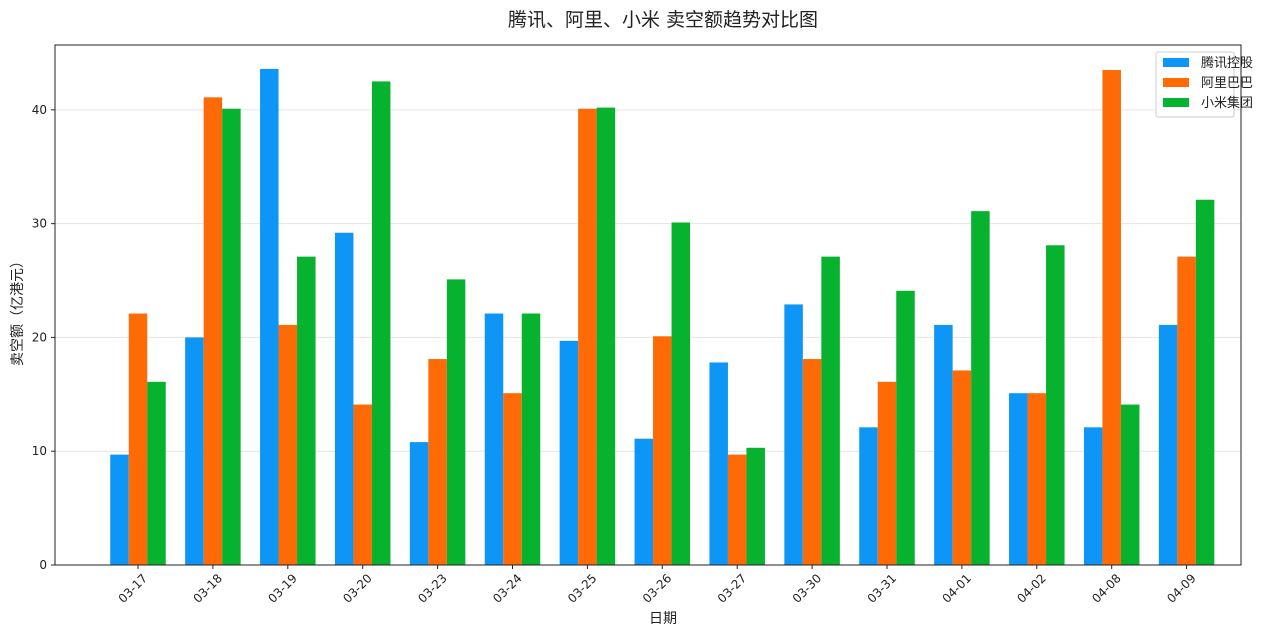 The height and width of the screenshot is (639, 1278). Describe the element at coordinates (207, 588) in the screenshot. I see `x-tick-label: 03-18` at that location.